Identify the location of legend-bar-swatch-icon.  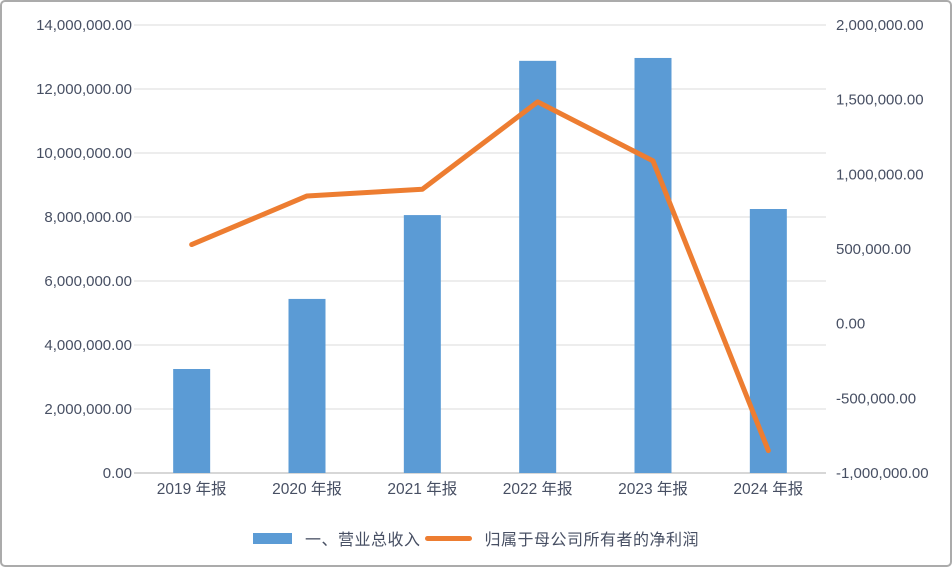
(272, 538).